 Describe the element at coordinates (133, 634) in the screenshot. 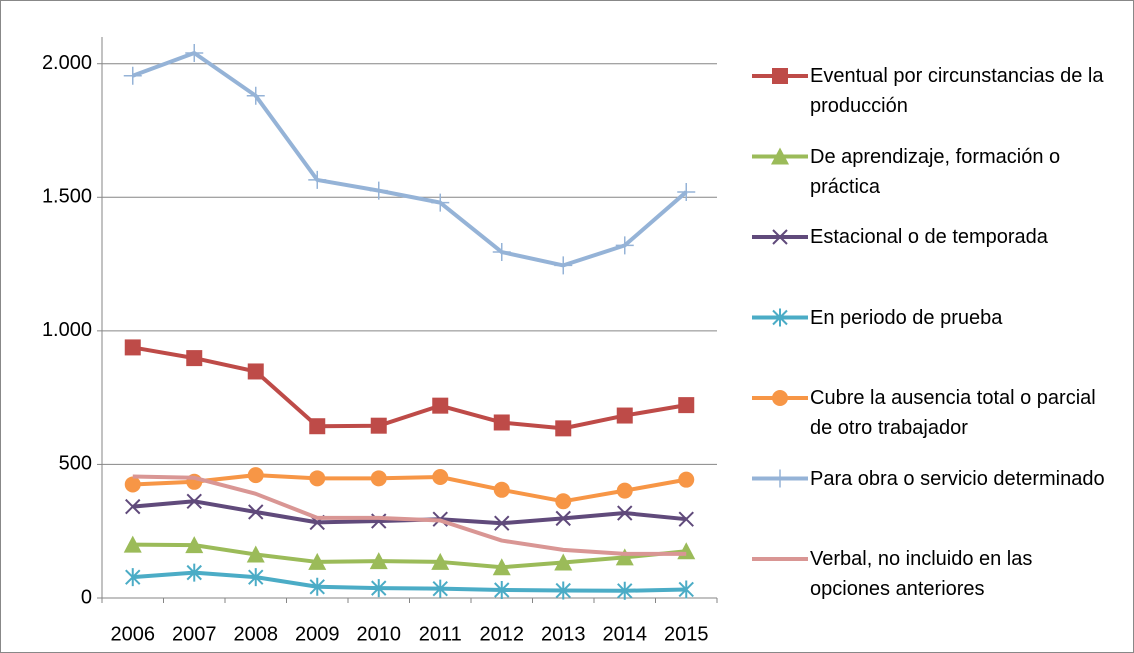

I see `x-tick-label: 2006` at that location.